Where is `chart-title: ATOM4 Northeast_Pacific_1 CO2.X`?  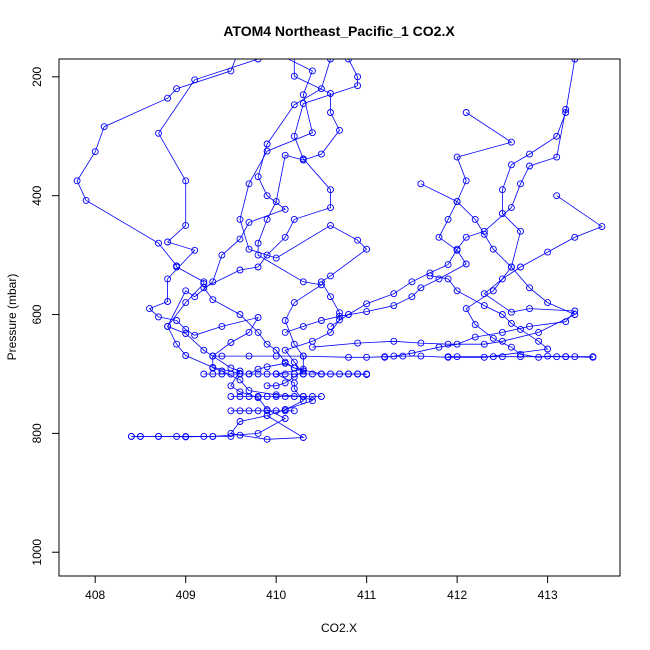 chart-title: ATOM4 Northeast_Pacific_1 CO2.X is located at coordinates (339, 31).